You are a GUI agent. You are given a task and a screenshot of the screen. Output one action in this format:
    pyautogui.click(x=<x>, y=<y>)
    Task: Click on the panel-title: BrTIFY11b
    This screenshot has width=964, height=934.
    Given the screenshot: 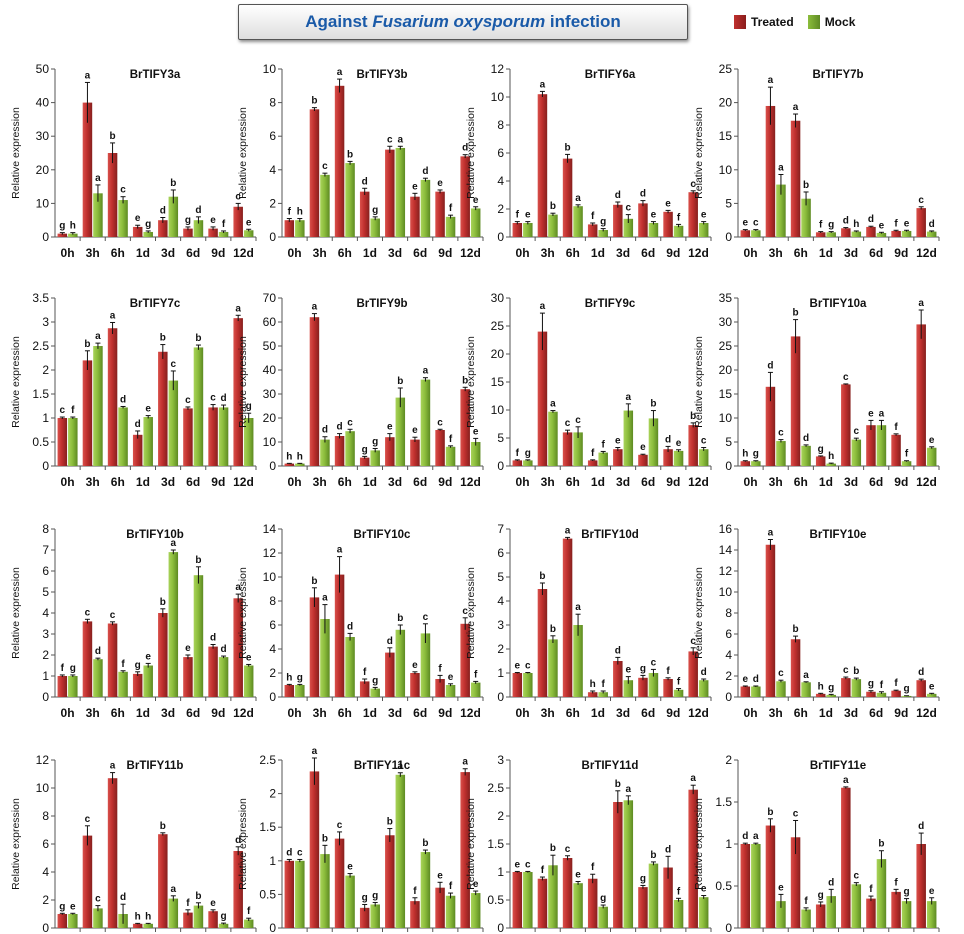 What is the action you would take?
    pyautogui.click(x=155, y=766)
    